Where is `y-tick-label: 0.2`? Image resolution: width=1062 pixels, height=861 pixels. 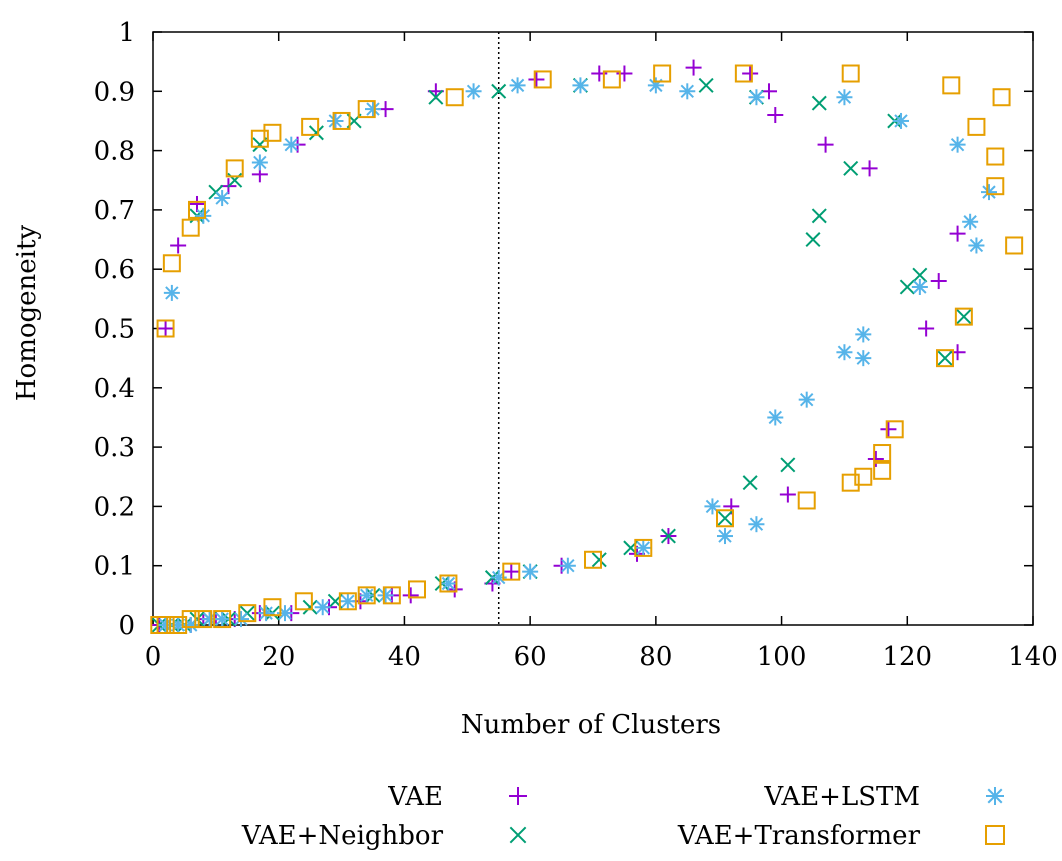 y-tick-label: 0.2 is located at coordinates (114, 507).